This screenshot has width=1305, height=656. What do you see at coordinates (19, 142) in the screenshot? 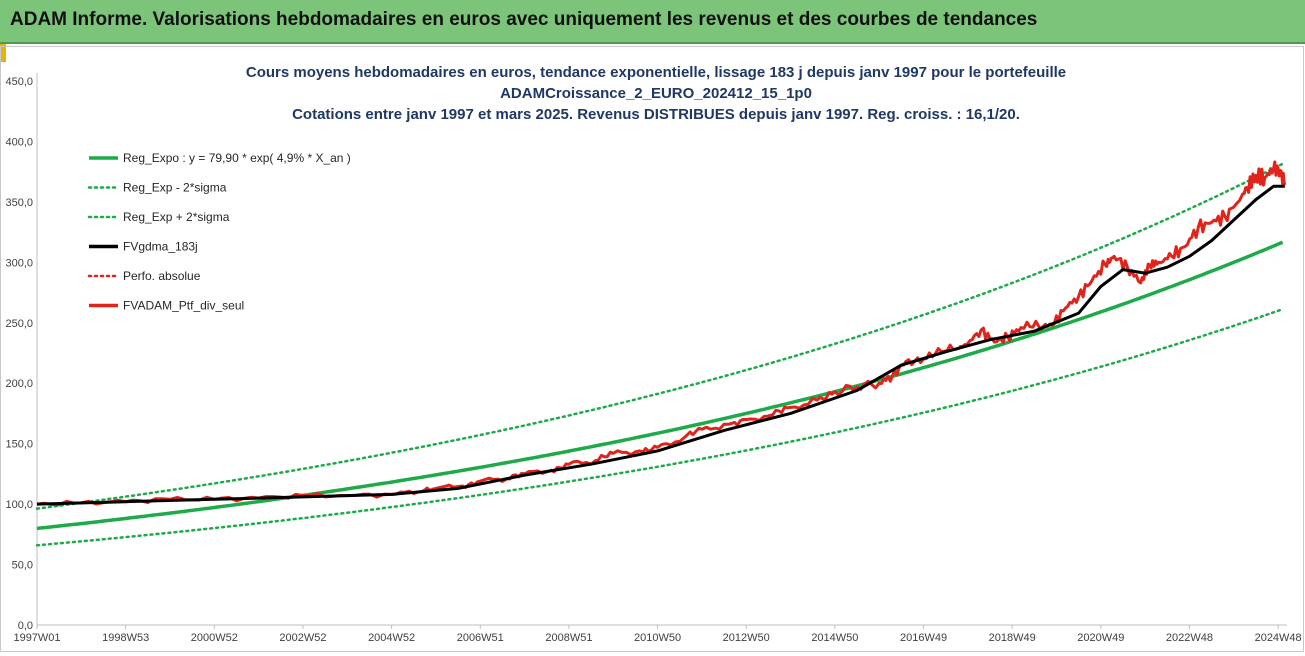
I see `y-tick-label: 400,0` at bounding box center [19, 142].